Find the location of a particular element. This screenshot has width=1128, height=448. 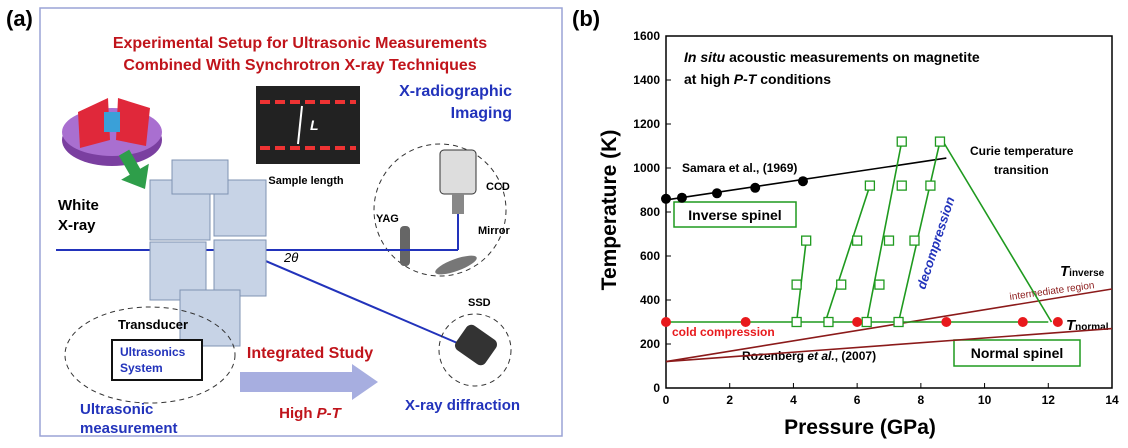

angle-label: 2θ is located at coordinates (290, 257).